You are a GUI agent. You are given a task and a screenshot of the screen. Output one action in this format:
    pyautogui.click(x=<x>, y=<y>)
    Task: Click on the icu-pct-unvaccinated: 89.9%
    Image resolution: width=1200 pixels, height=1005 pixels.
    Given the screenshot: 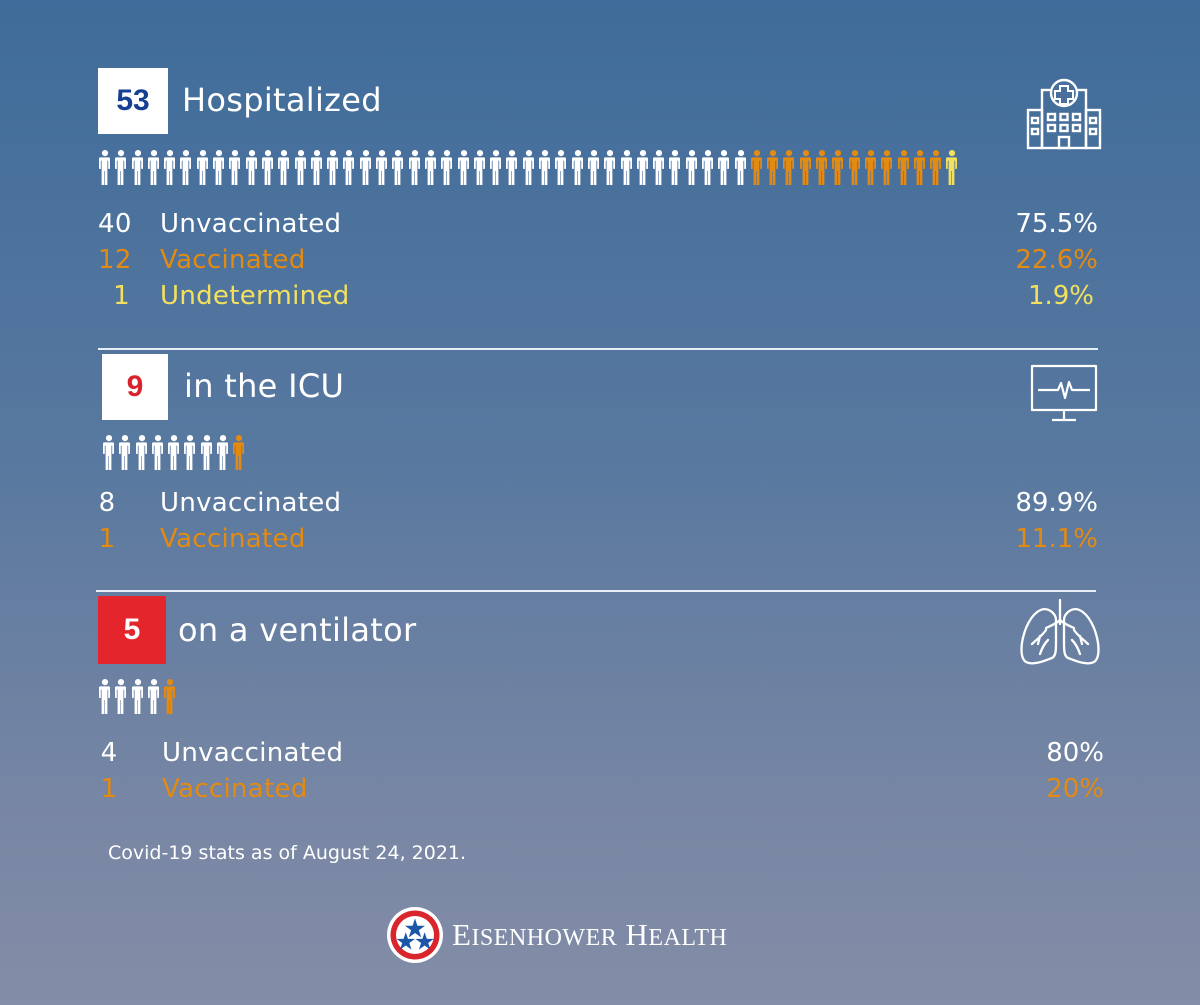 What is the action you would take?
    pyautogui.click(x=1056, y=503)
    